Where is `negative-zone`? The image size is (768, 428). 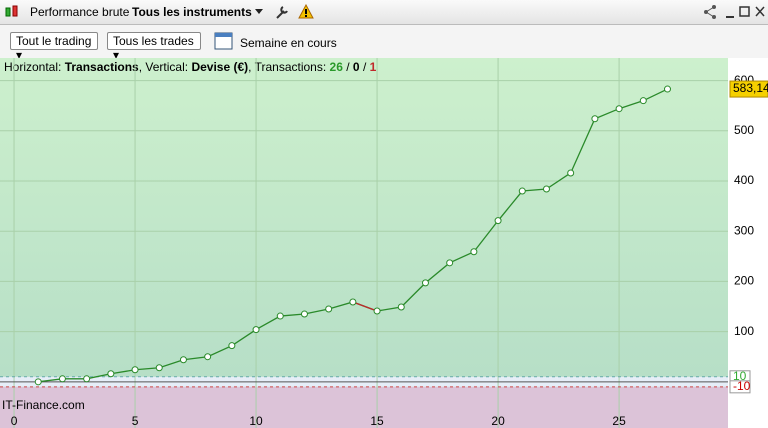 negative-zone is located at coordinates (364, 407).